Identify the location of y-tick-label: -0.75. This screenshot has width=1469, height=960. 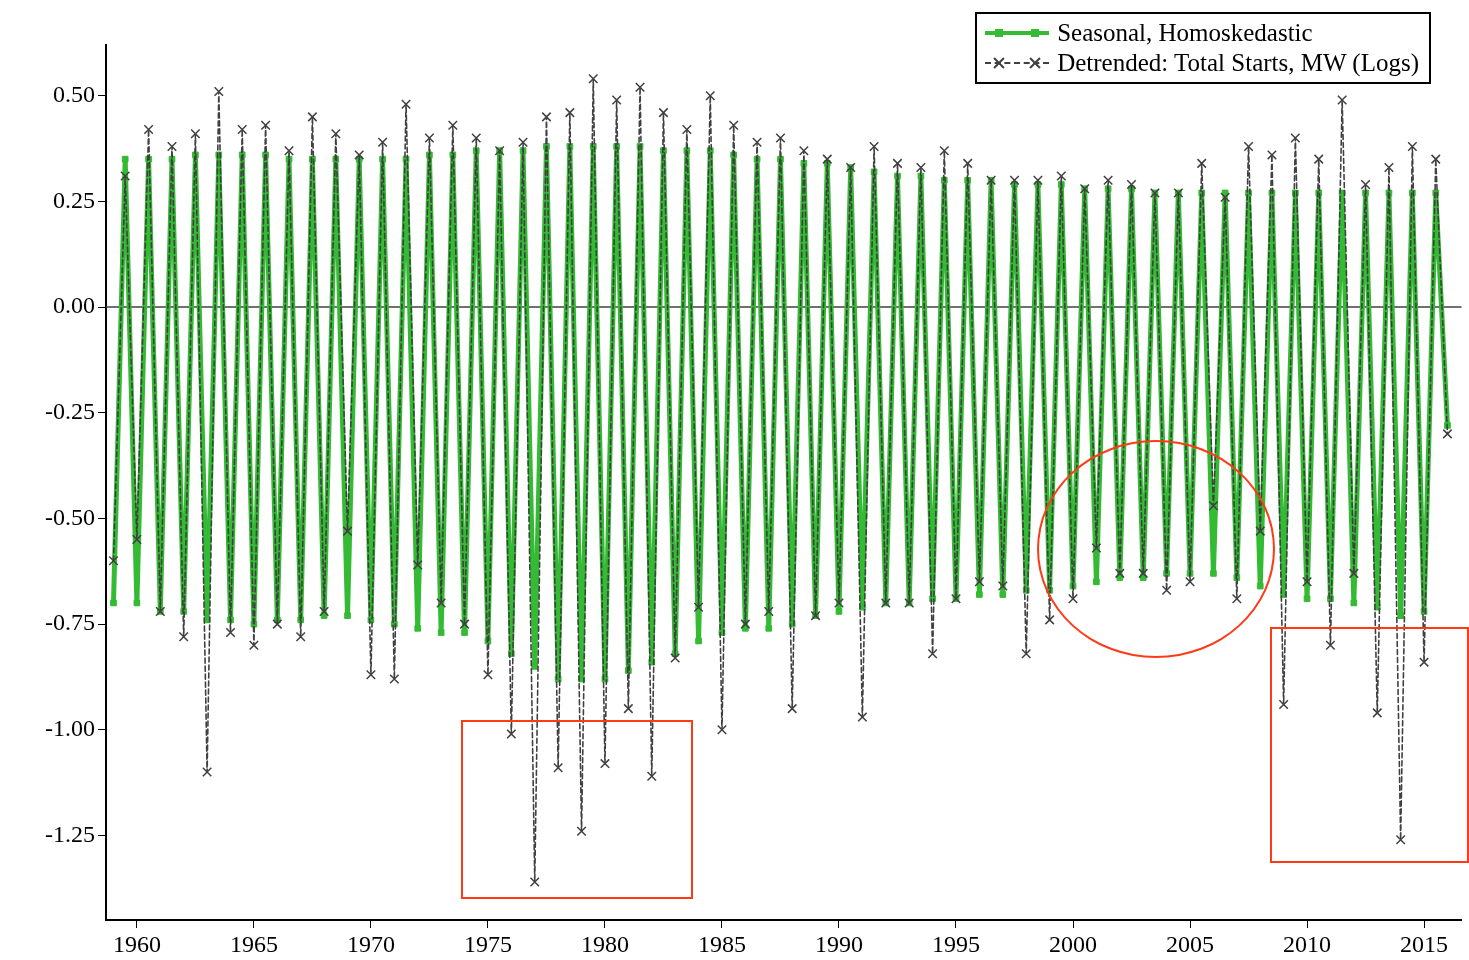
(70, 622).